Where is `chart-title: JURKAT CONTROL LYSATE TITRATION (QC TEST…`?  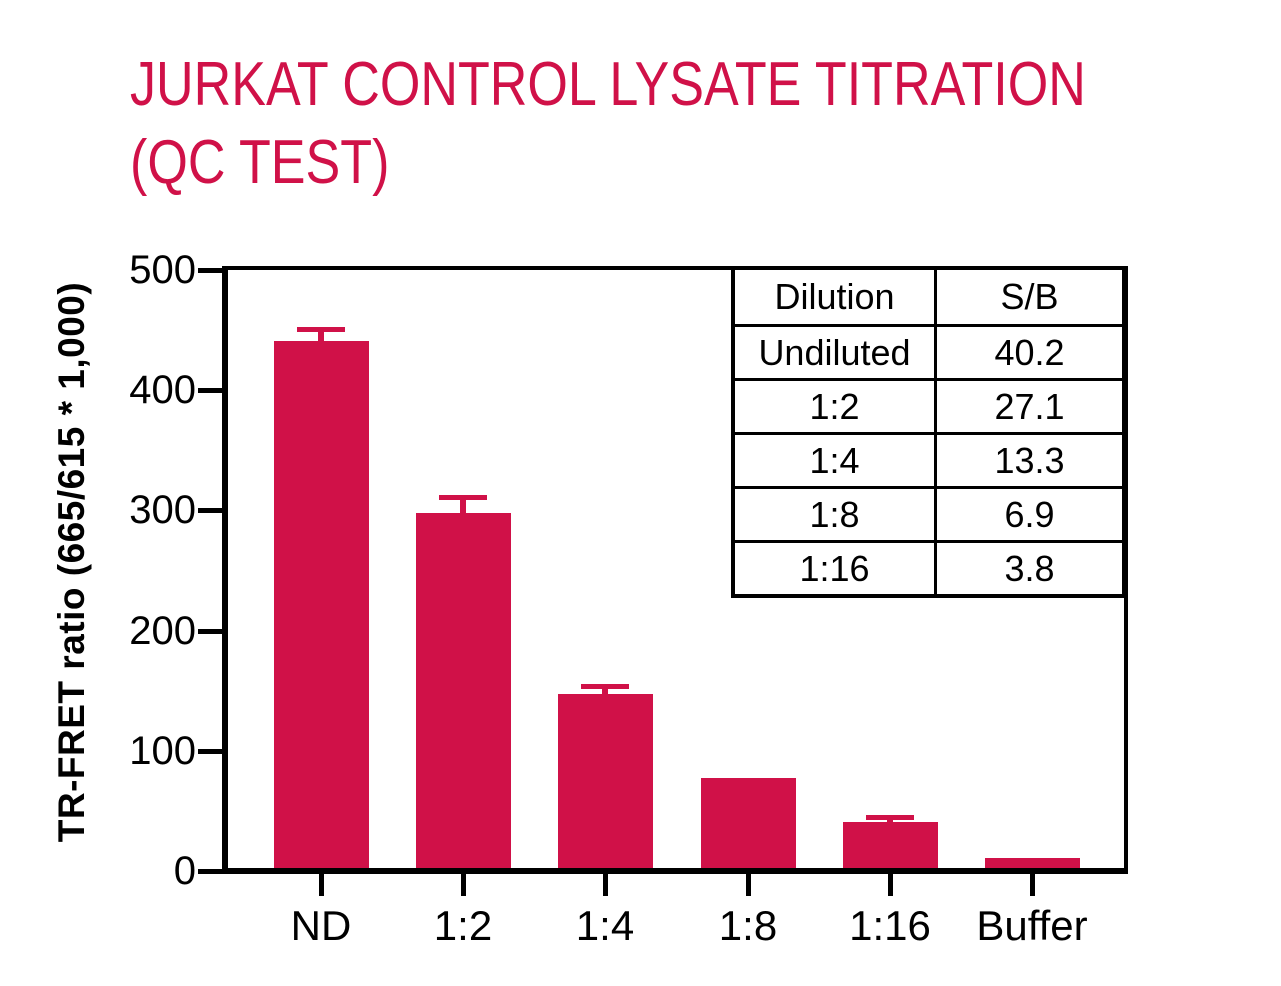
chart-title: JURKAT CONTROL LYSATE TITRATION (QC TEST… is located at coordinates (608, 124).